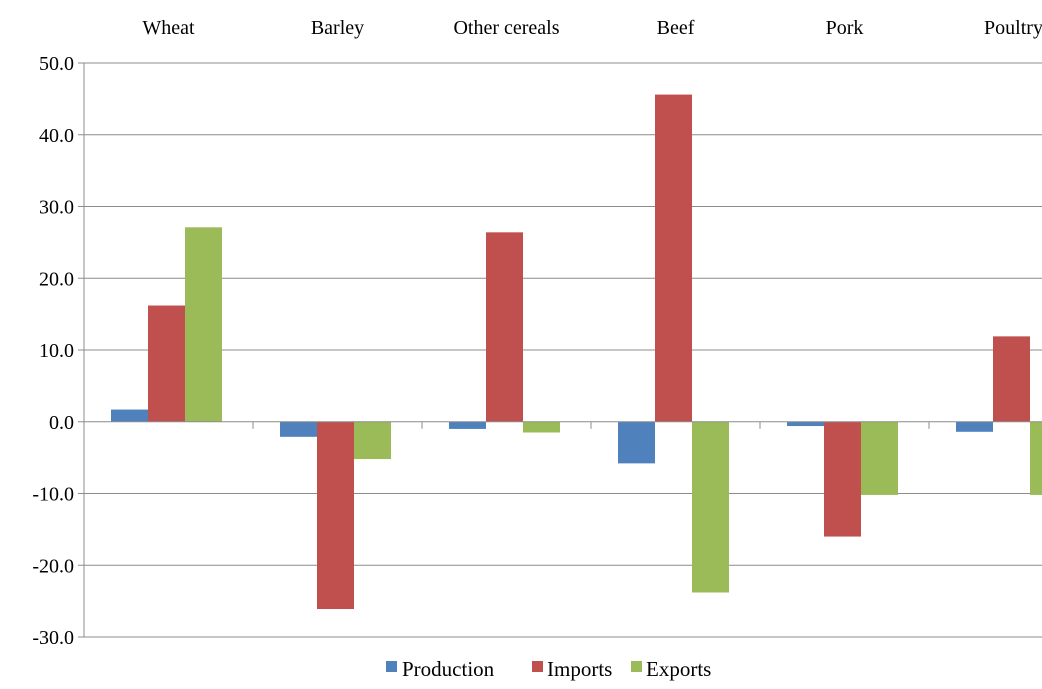 This screenshot has height=689, width=1042. Describe the element at coordinates (579, 669) in the screenshot. I see `legend-label-imports: Imports` at that location.